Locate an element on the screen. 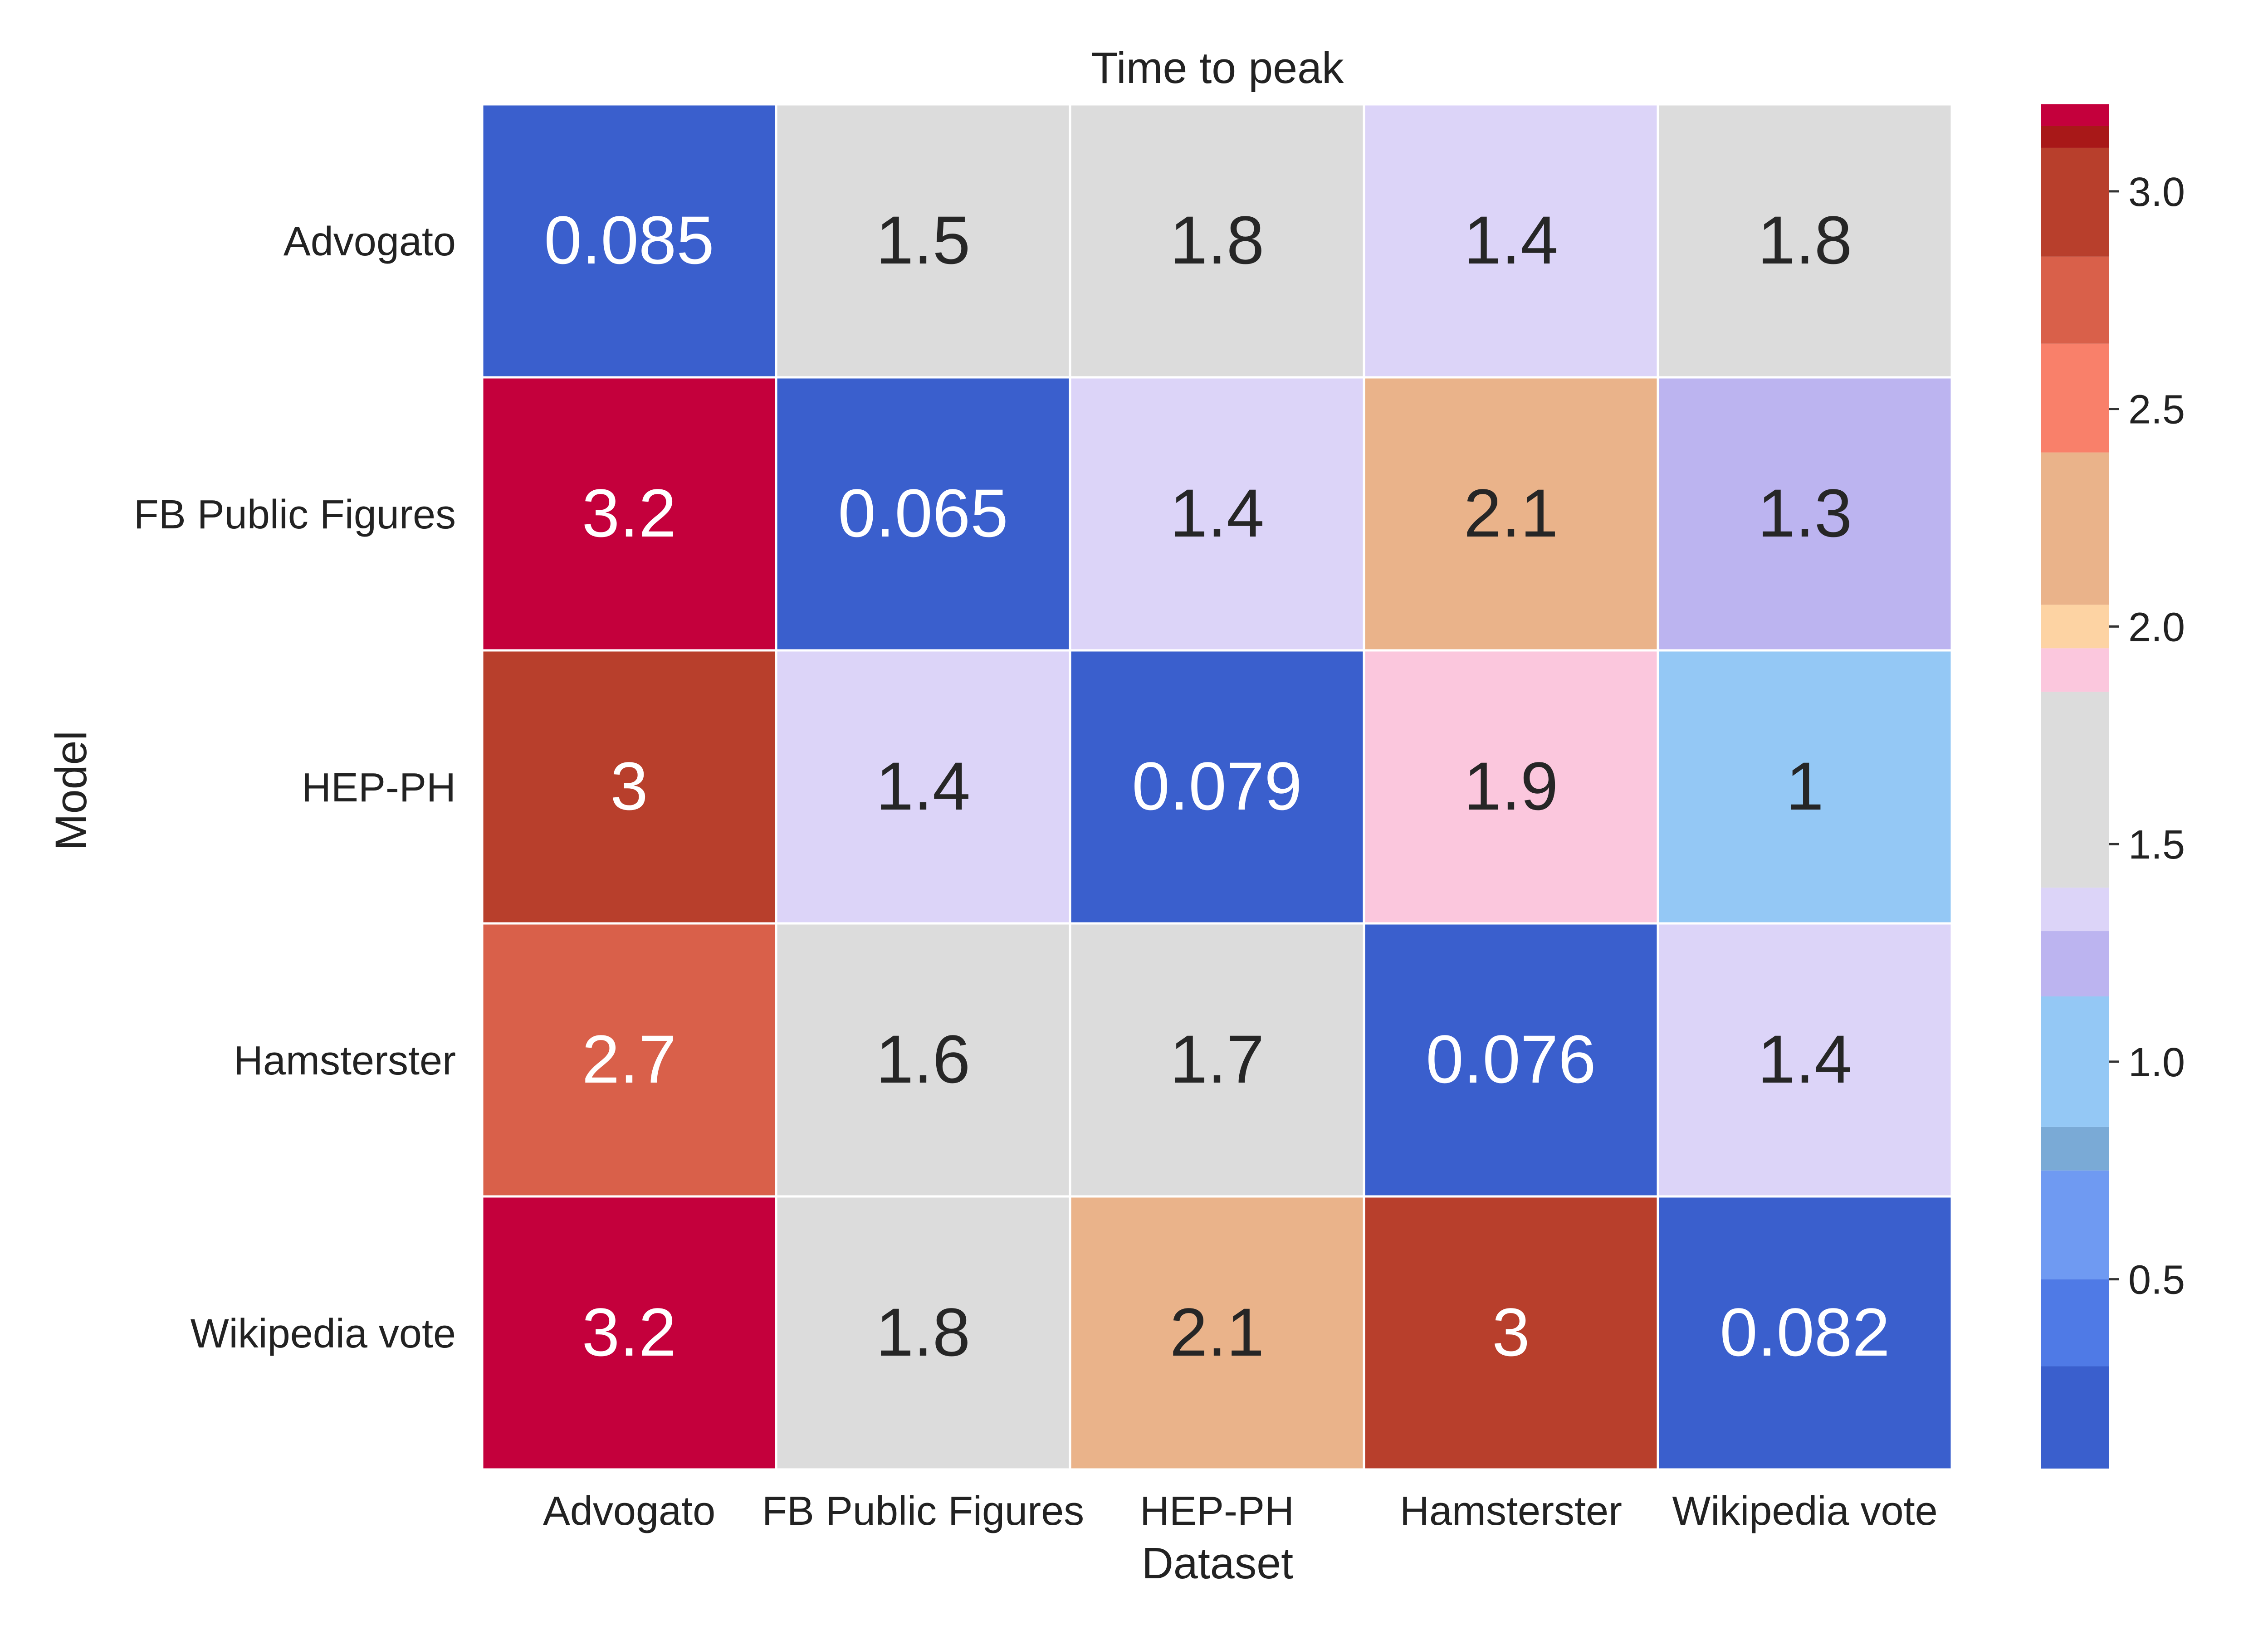  heatmap-cell-label: 1.9 is located at coordinates (1512, 786).